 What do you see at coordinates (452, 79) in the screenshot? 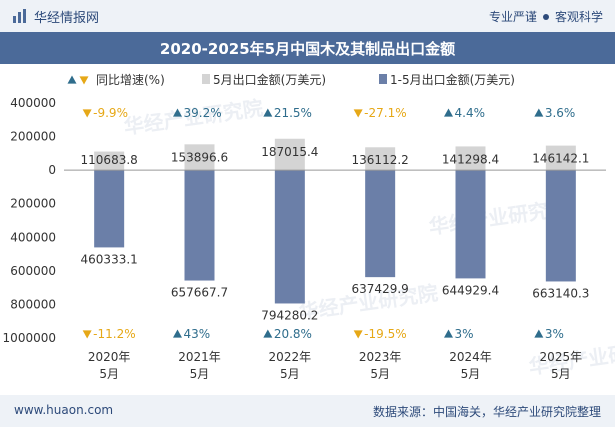
I see `legend-ytd: 1-5月出口金额(万美元)` at bounding box center [452, 79].